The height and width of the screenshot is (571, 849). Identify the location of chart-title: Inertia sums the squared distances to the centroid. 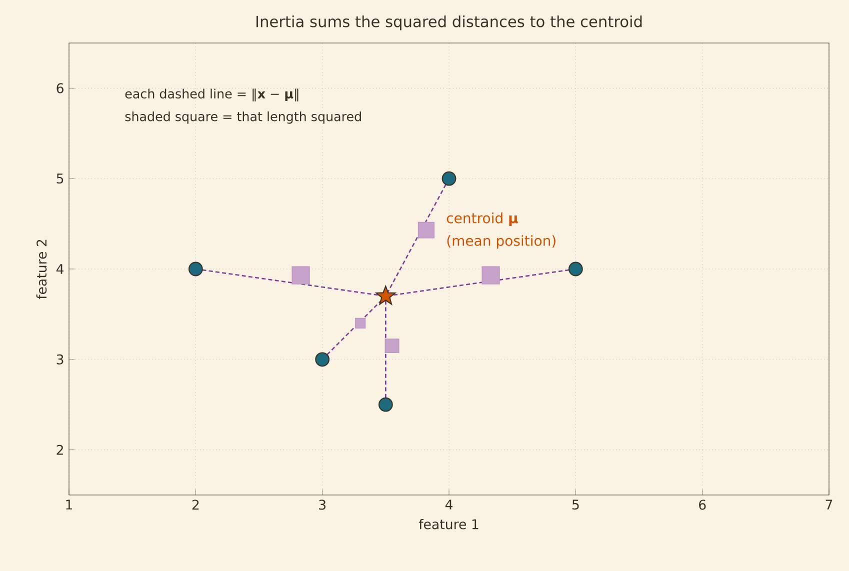
(449, 22).